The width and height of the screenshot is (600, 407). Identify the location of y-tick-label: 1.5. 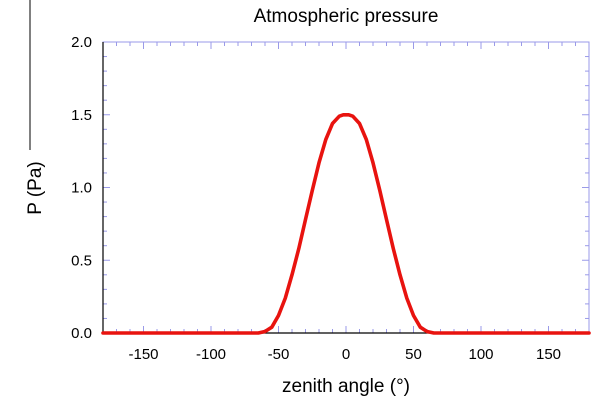
(81, 115).